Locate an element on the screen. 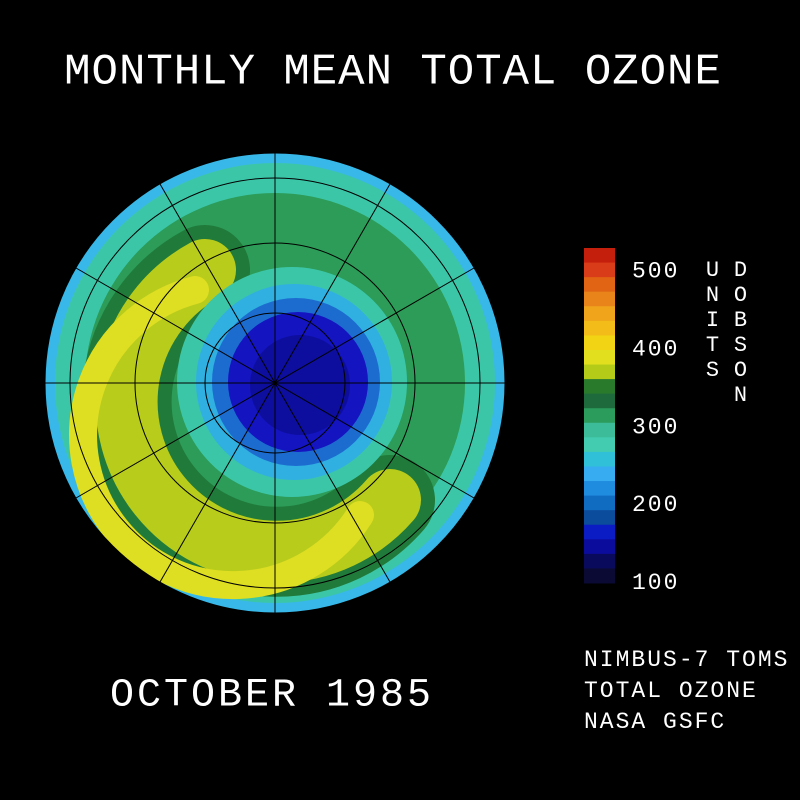 The image size is (800, 800). colorbar: 100 200 300 400 500 is located at coordinates (631, 422).